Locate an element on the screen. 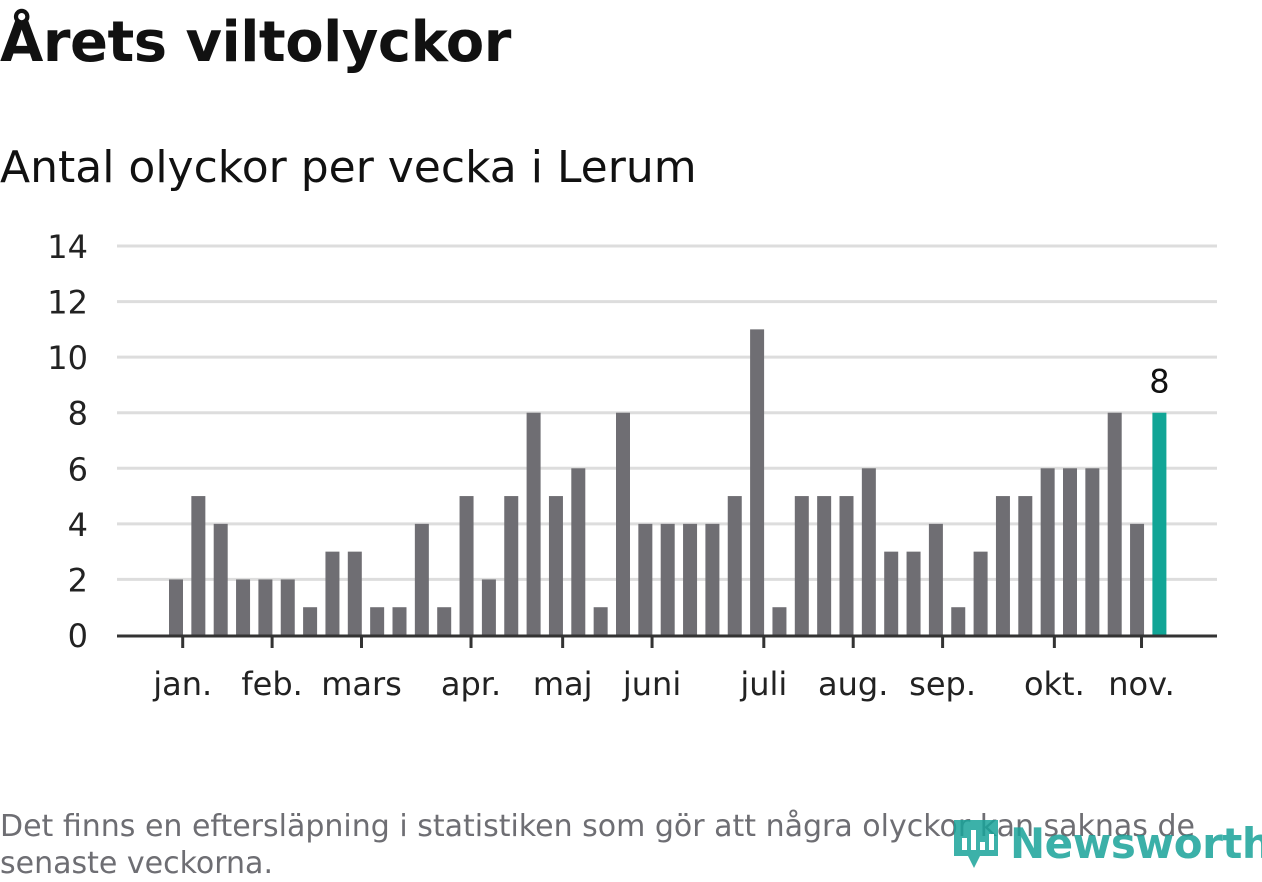 Image resolution: width=1262 pixels, height=882 pixels. y-tick-label: 14 is located at coordinates (67, 247).